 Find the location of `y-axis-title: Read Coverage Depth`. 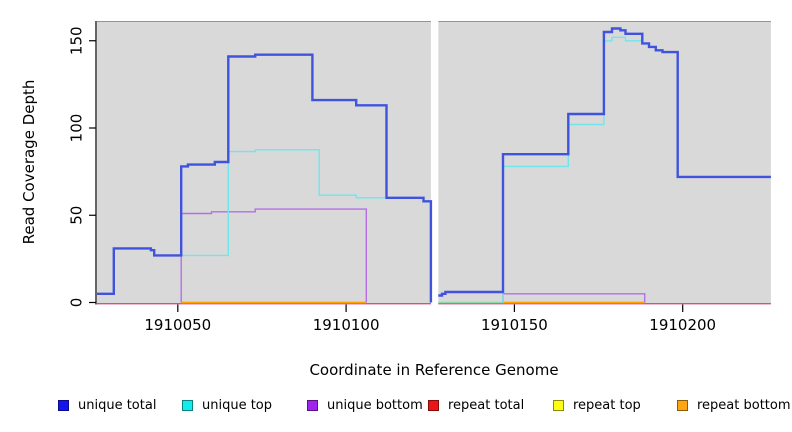

y-axis-title: Read Coverage Depth is located at coordinates (29, 162).